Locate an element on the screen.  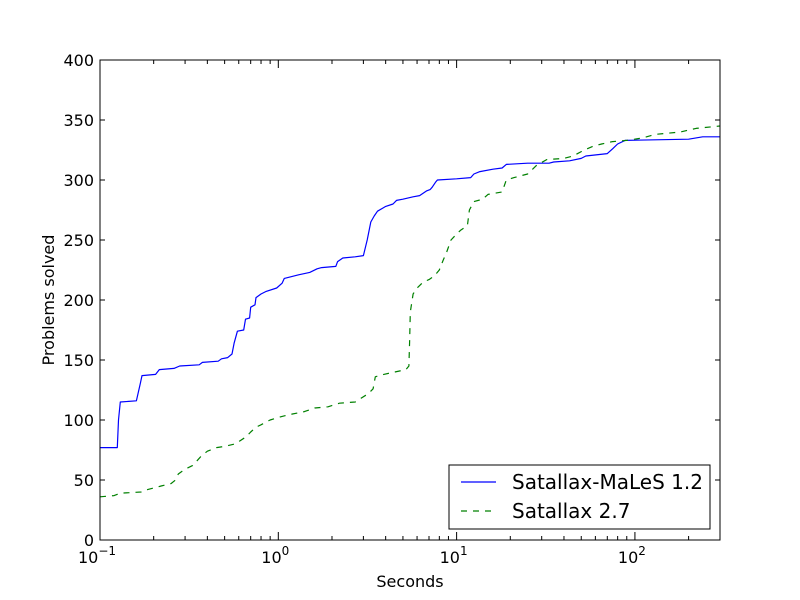
legend-label-series-2: Satallax 2.7 is located at coordinates (571, 511).